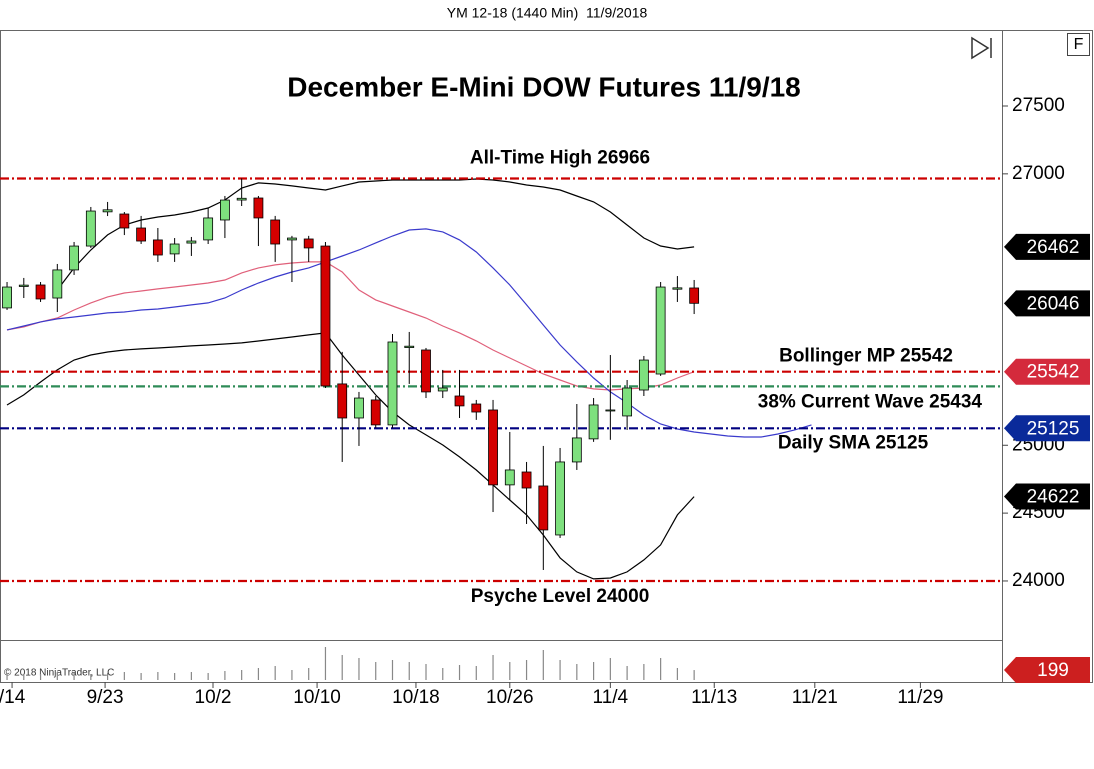 This screenshot has height=769, width=1094. What do you see at coordinates (544, 86) in the screenshot?
I see `chart-title: December E-Mini DOW Futures 11/9/18` at bounding box center [544, 86].